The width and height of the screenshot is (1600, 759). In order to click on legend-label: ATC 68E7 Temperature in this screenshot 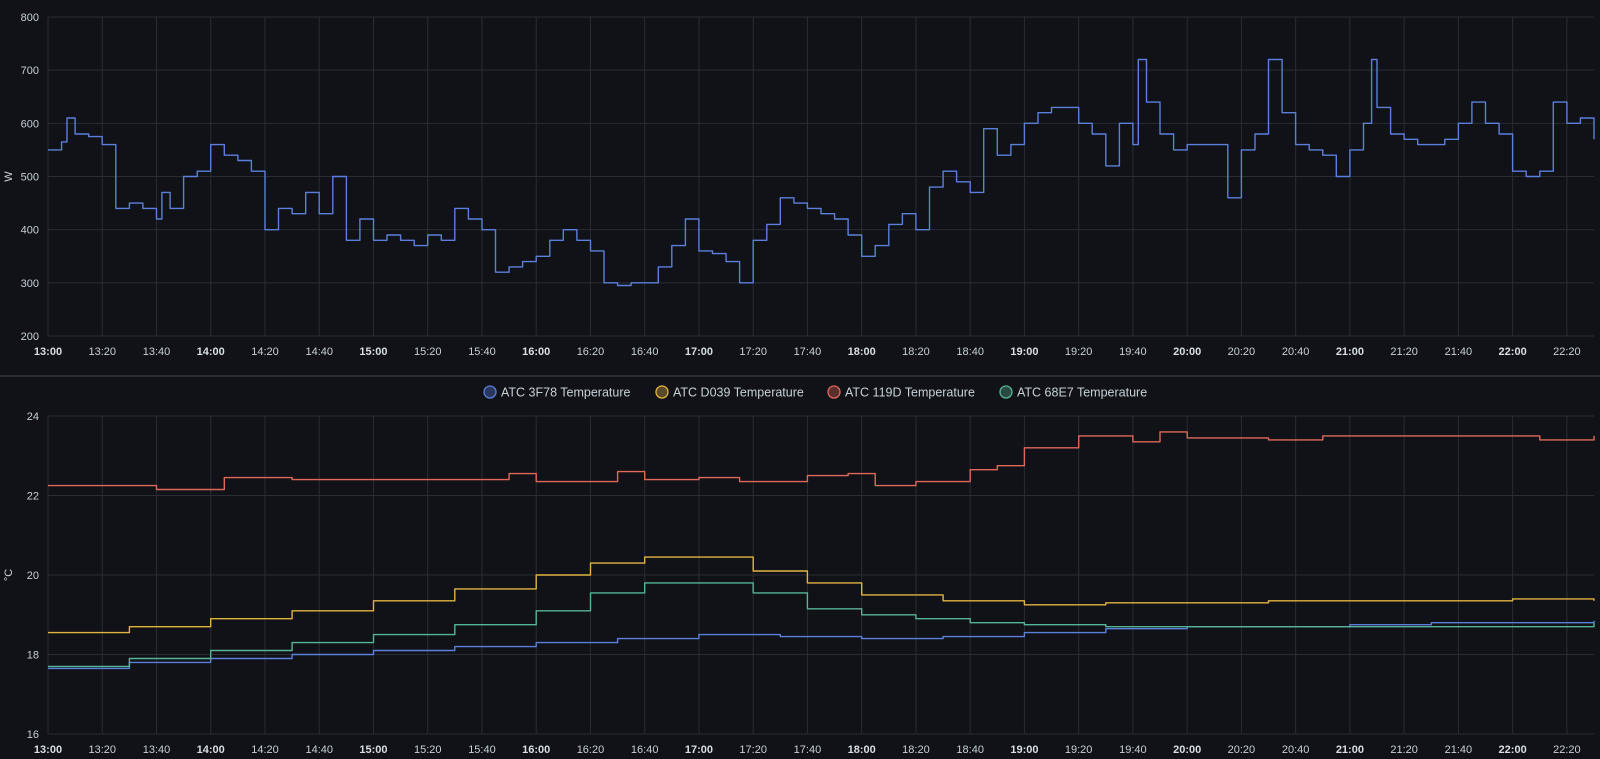, I will do `click(1082, 393)`.